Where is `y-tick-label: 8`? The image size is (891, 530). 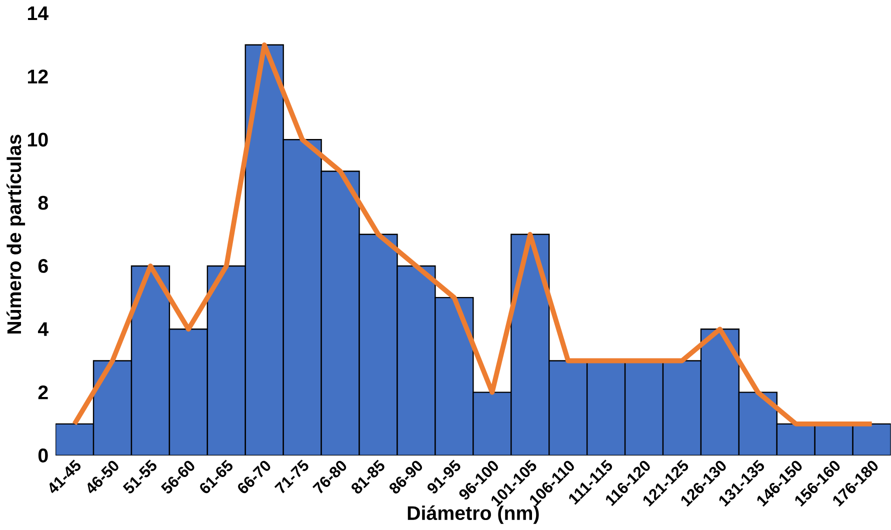 y-tick-label: 8 is located at coordinates (43, 203).